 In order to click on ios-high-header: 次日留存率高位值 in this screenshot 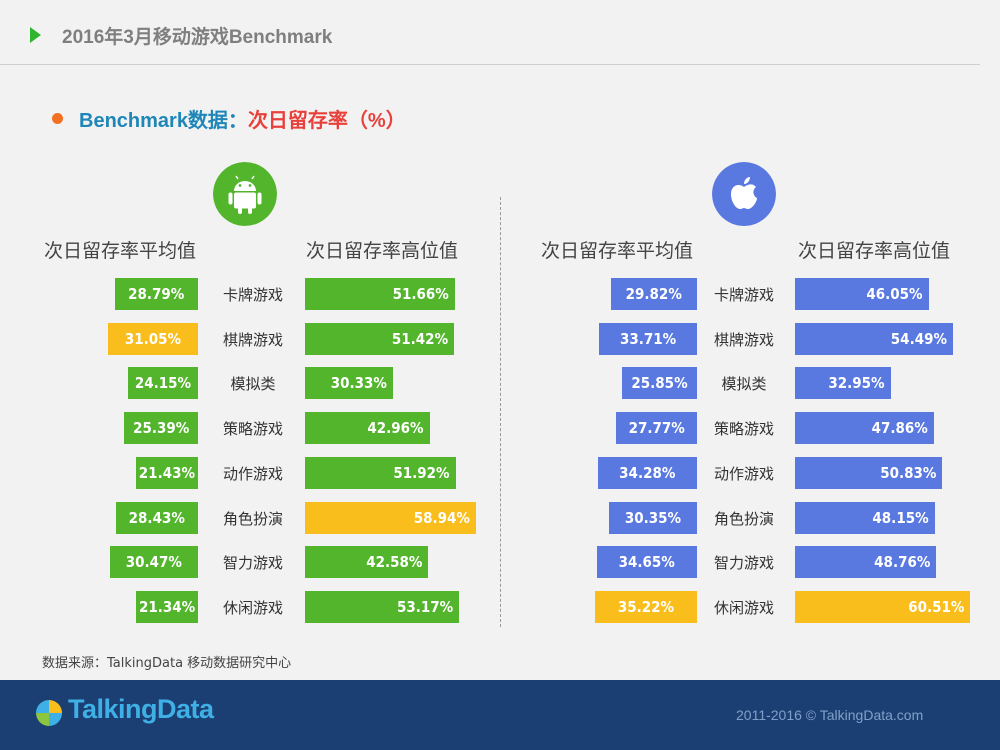, I will do `click(874, 251)`.